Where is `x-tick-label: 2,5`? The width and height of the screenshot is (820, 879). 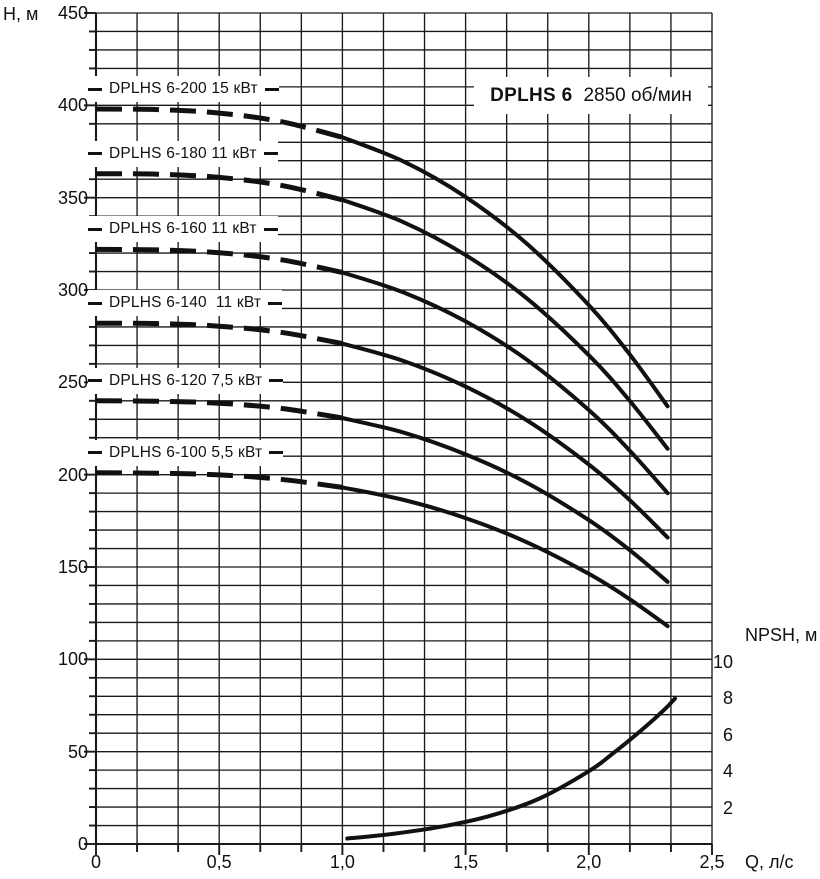 x-tick-label: 2,5 is located at coordinates (712, 862).